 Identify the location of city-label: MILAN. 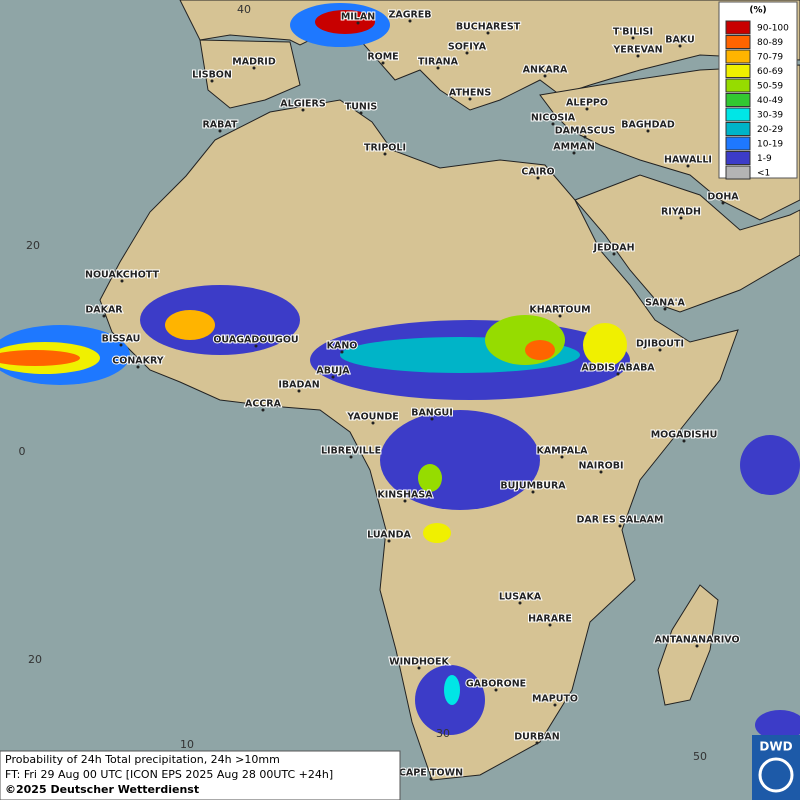
(358, 17).